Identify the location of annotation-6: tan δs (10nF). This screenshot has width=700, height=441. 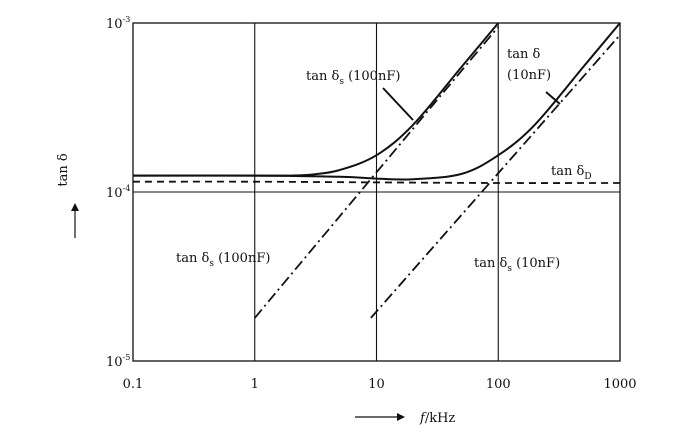
(517, 265).